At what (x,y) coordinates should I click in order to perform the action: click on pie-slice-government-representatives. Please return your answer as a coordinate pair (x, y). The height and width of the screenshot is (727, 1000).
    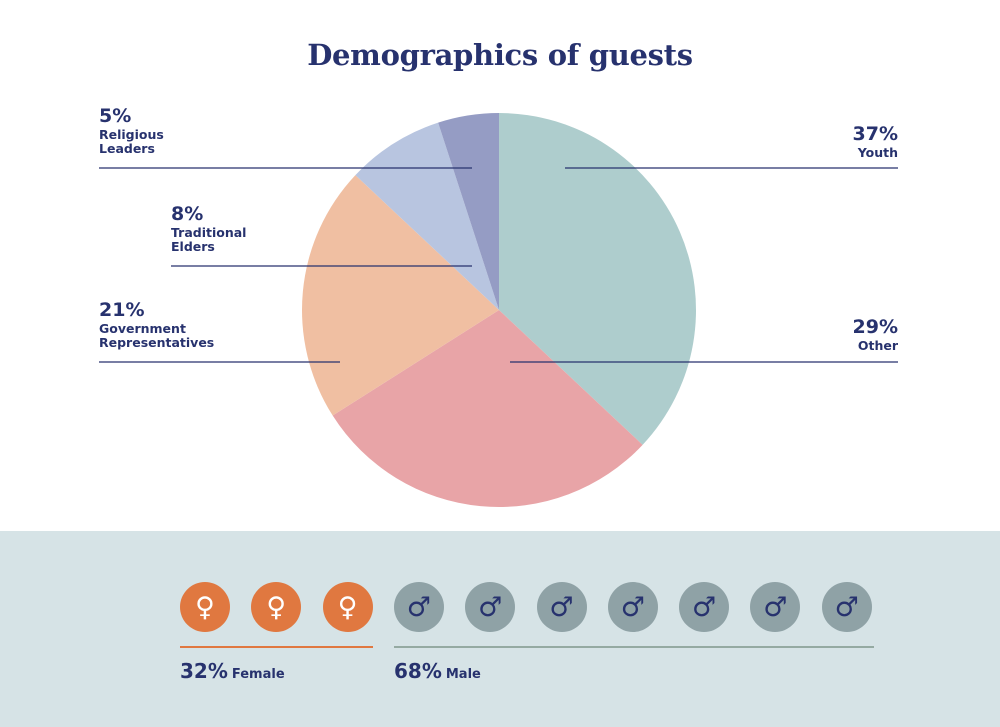
    Looking at the image, I should click on (400, 295).